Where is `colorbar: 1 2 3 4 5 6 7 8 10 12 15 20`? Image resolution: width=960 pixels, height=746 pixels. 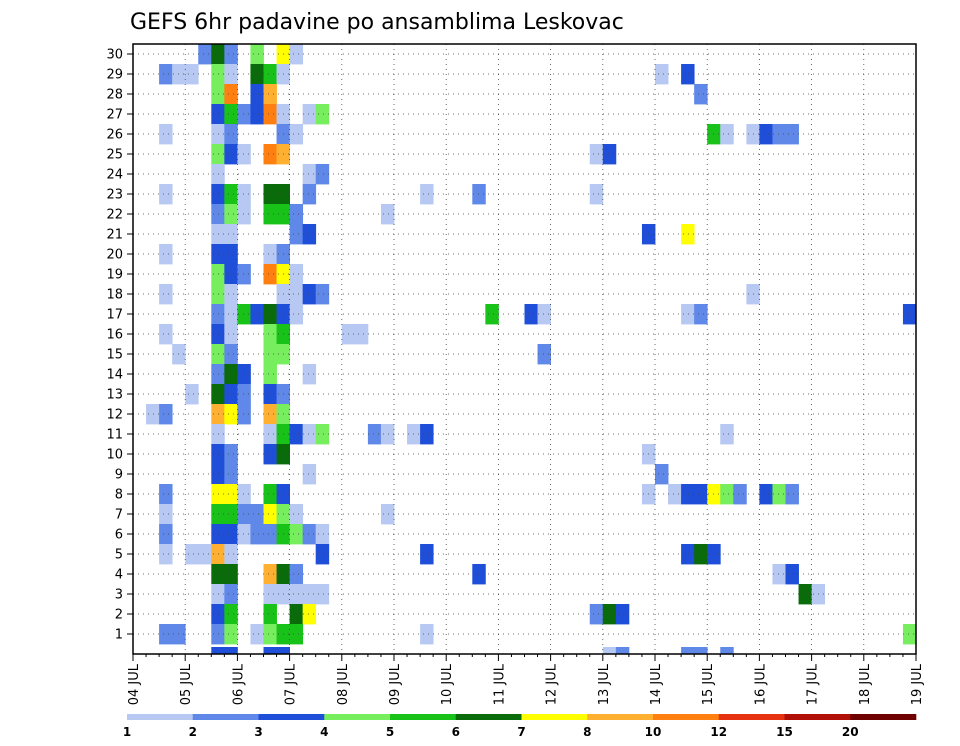
colorbar: 1 2 3 4 5 6 7 8 10 12 15 20 is located at coordinates (520, 726).